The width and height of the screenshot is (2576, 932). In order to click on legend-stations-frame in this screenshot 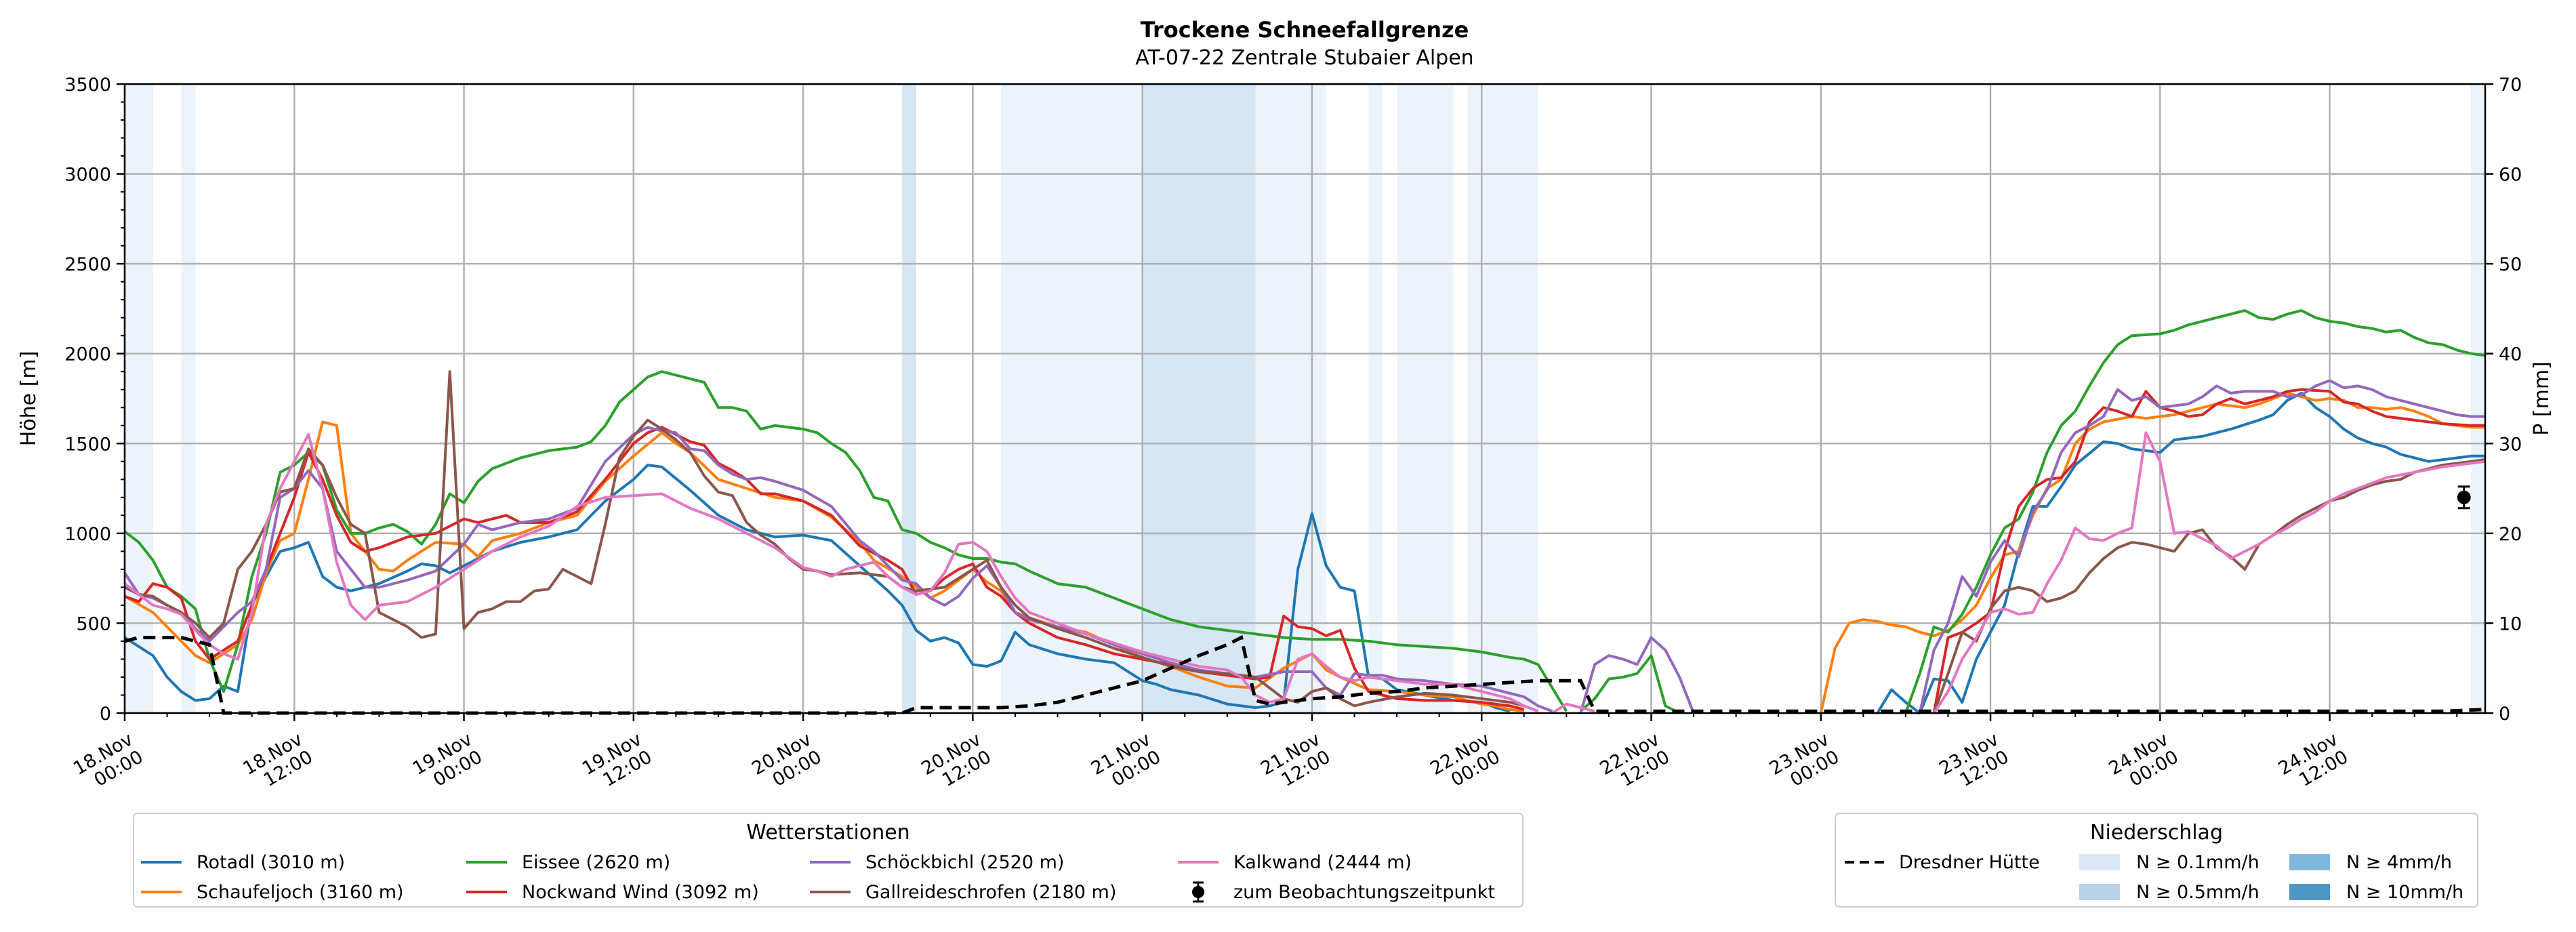, I will do `click(829, 860)`.